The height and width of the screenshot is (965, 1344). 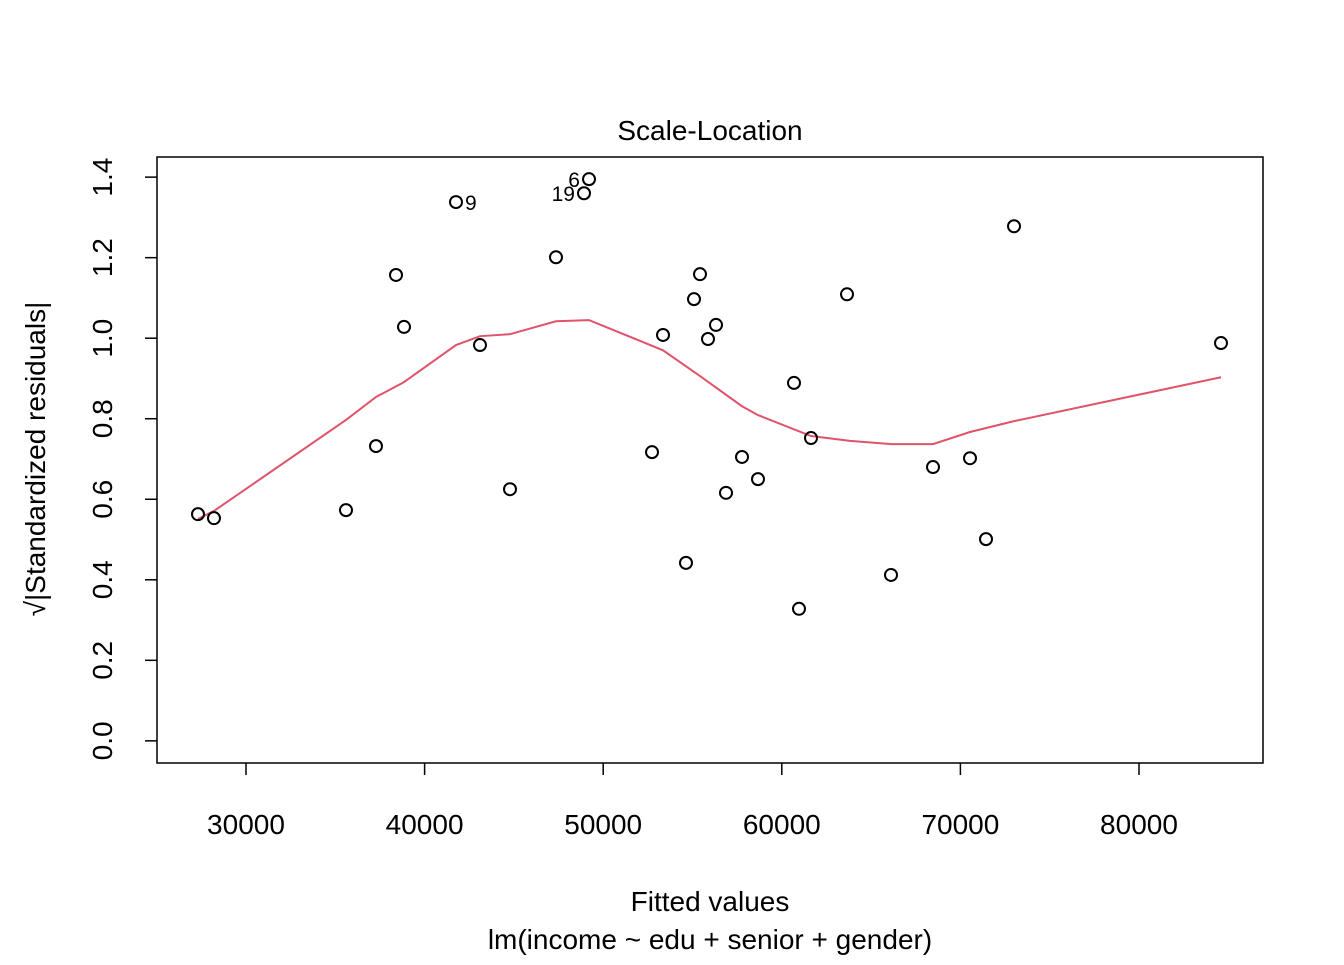 What do you see at coordinates (471, 203) in the screenshot?
I see `point-label: 9` at bounding box center [471, 203].